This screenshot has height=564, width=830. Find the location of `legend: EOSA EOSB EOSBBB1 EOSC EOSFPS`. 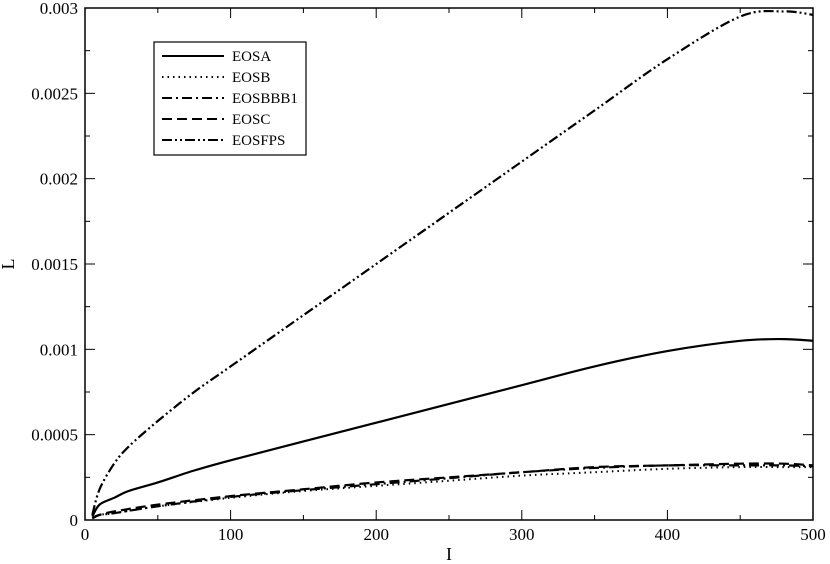

legend: EOSA EOSB EOSBBB1 EOSC EOSFPS is located at coordinates (230, 98).